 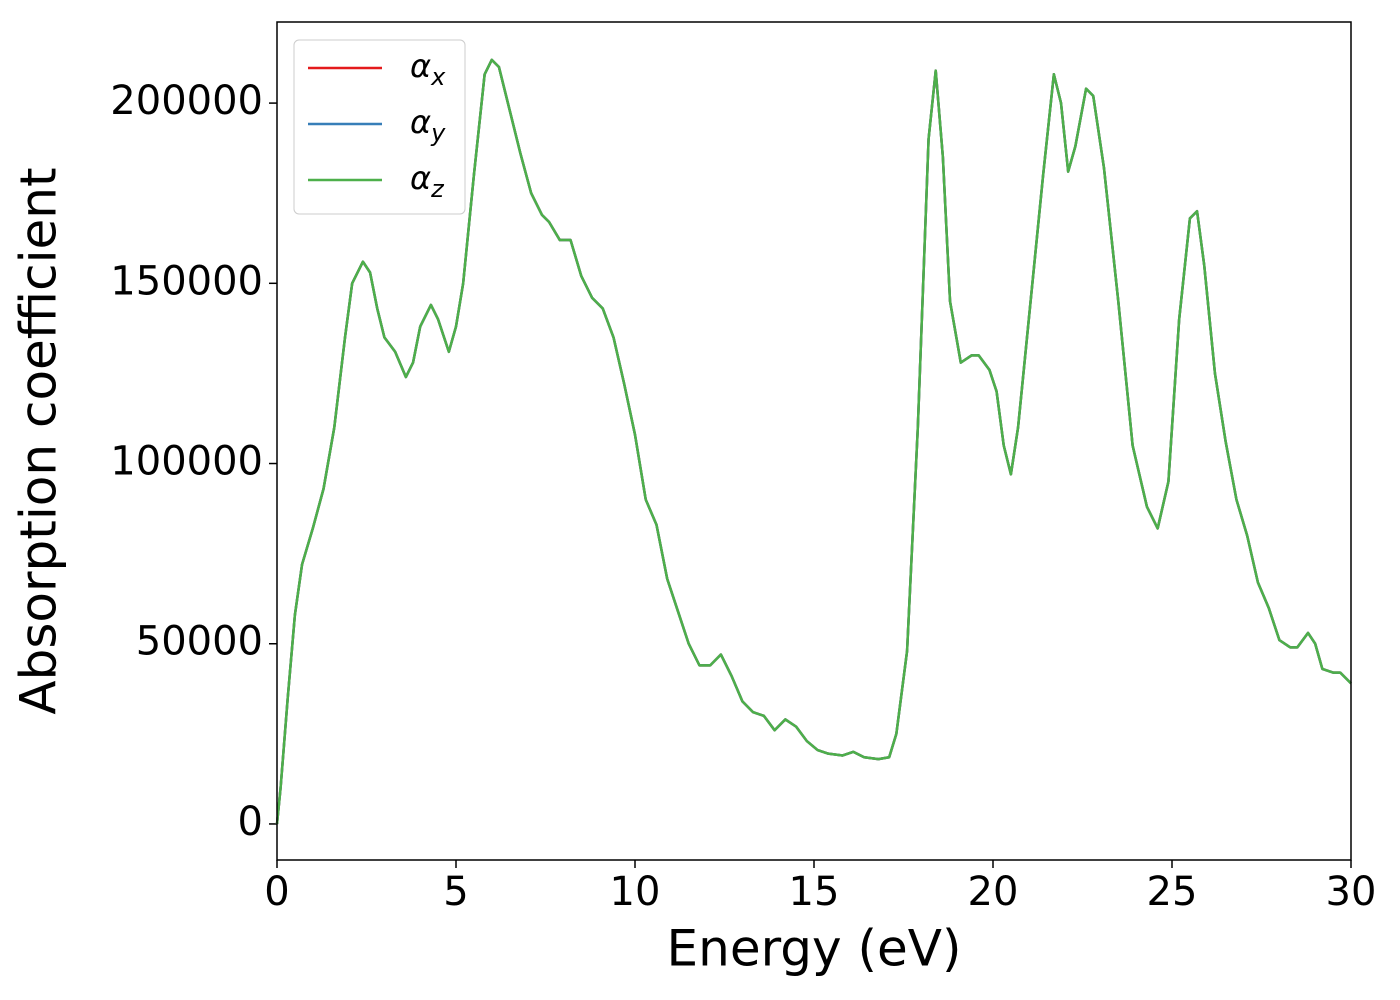 I want to click on x-tick-label: 15, so click(x=814, y=892).